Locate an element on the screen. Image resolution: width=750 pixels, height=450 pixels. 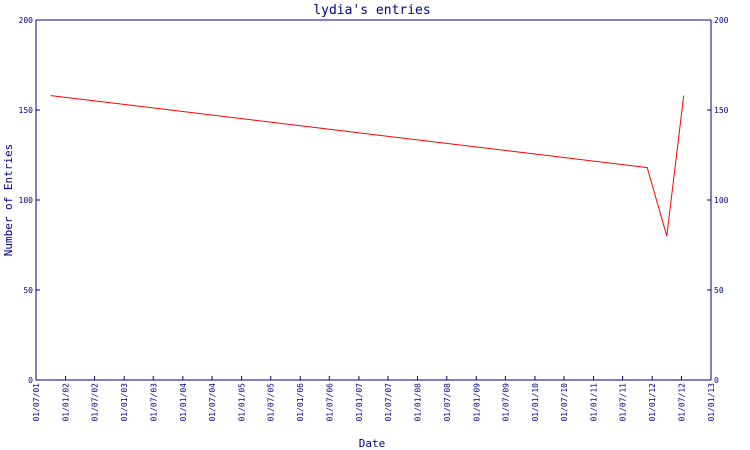
x-tick-label: 01/01/08 is located at coordinates (418, 402).